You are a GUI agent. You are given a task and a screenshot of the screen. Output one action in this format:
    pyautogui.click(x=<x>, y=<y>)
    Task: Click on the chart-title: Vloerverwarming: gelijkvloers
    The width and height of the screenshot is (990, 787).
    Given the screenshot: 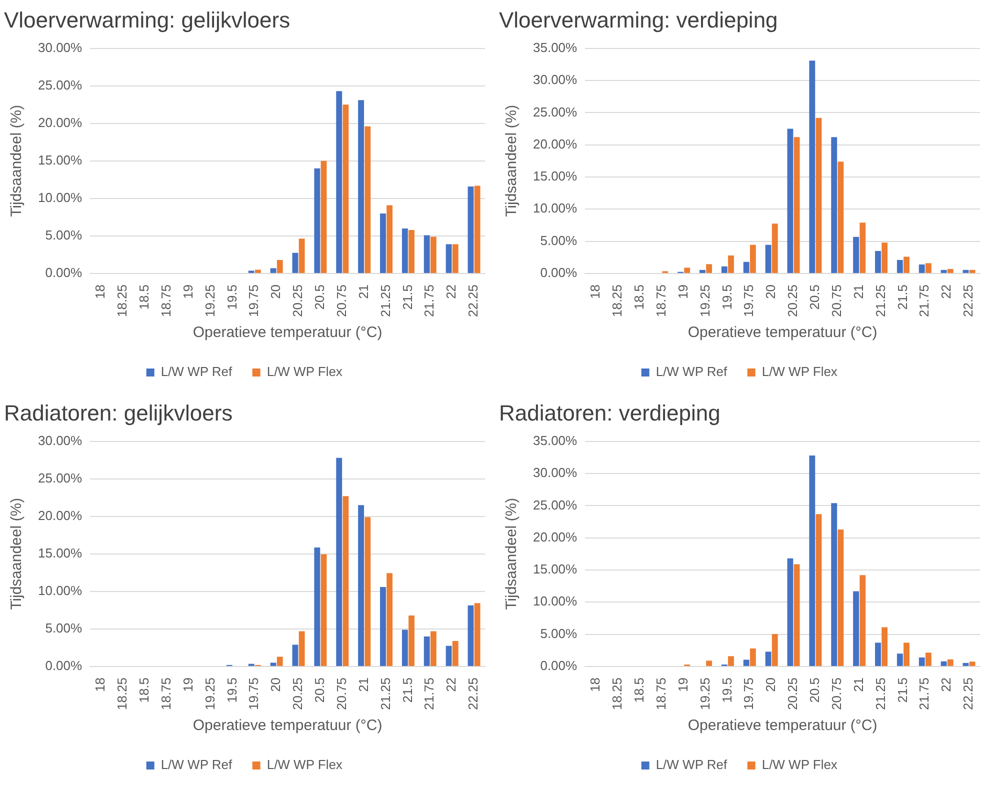 What is the action you would take?
    pyautogui.click(x=147, y=19)
    